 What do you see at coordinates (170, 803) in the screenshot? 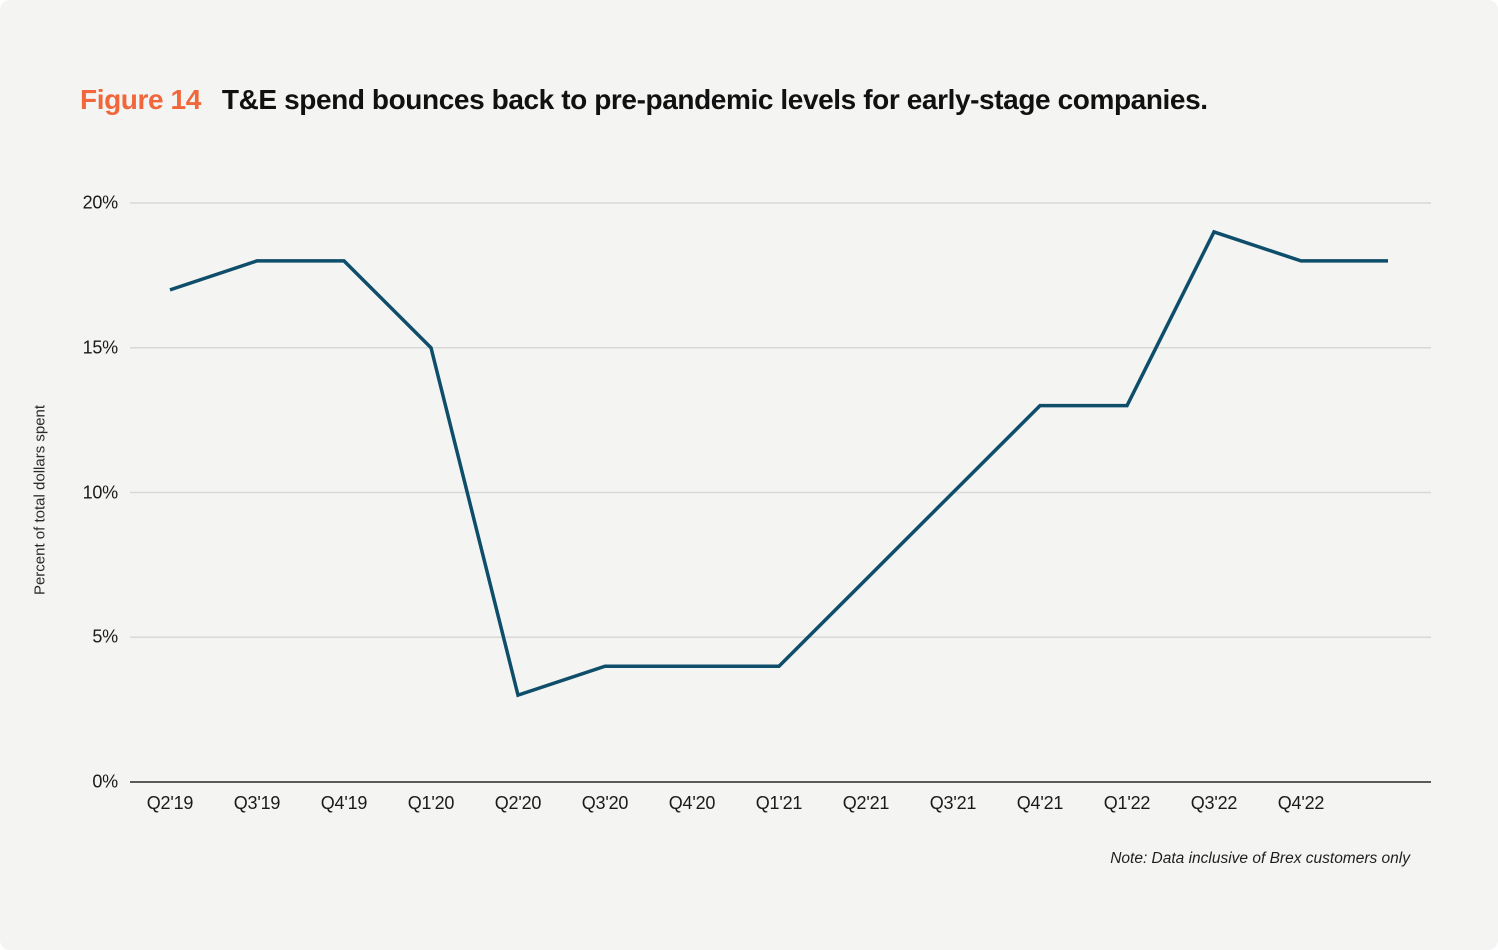
I see `x-tick-label: Q2'19` at bounding box center [170, 803].